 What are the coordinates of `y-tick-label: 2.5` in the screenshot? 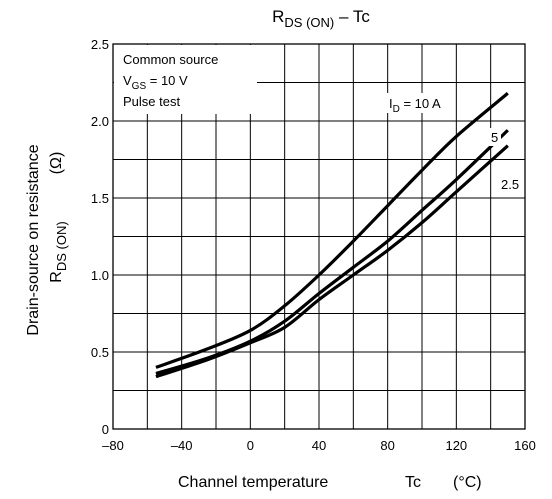 It's located at (100, 44).